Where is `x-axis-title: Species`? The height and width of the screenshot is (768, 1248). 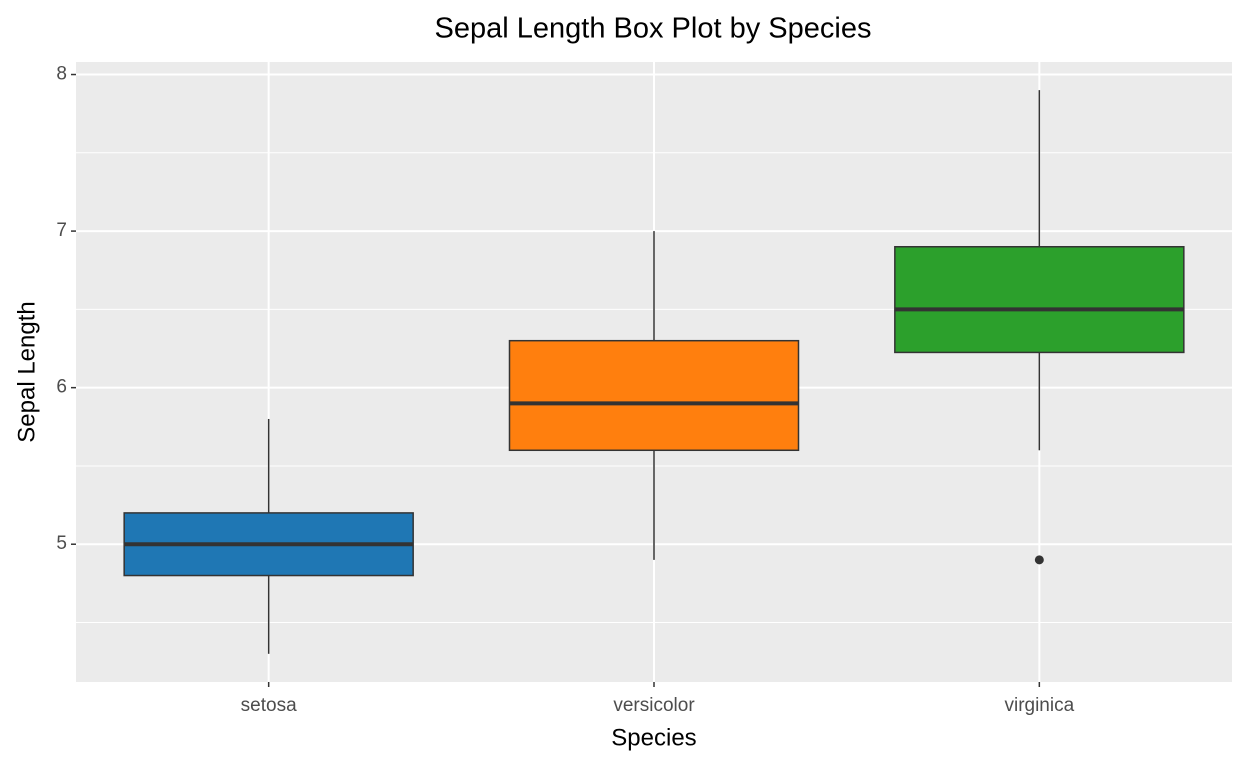 x-axis-title: Species is located at coordinates (653, 737).